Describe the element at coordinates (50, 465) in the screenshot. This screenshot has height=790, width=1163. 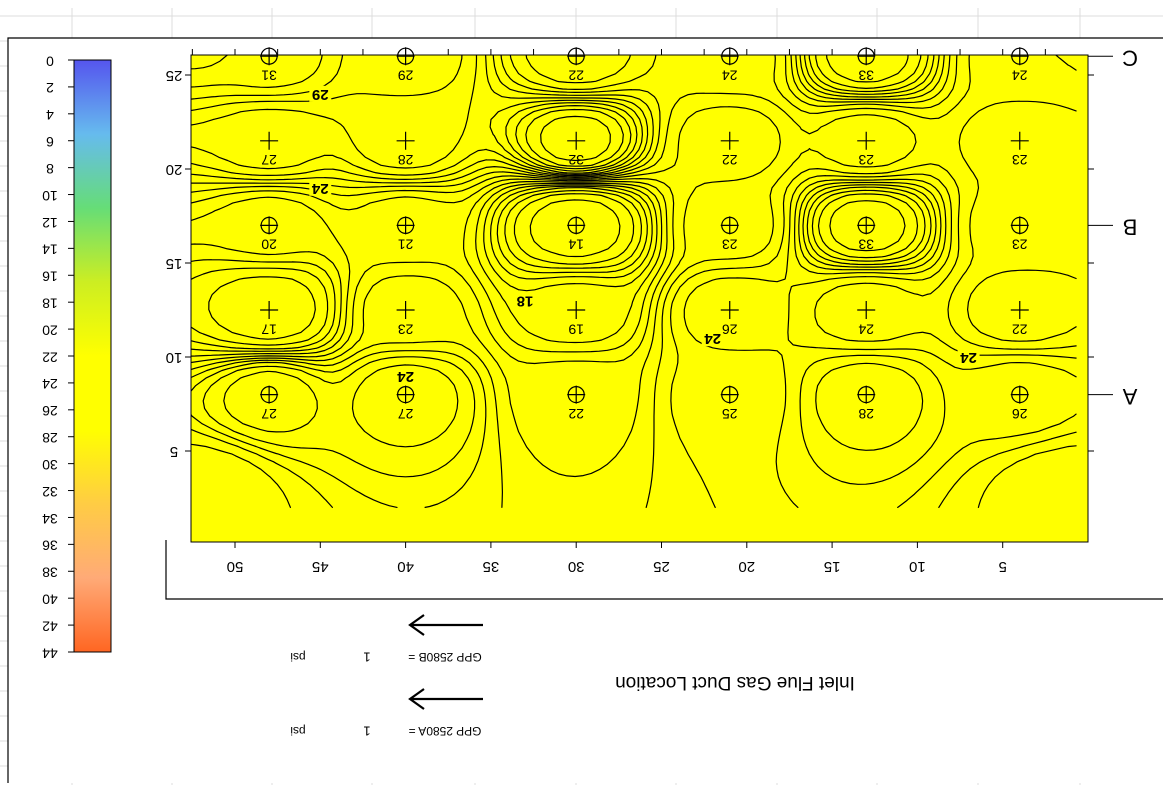
I see `colorbar-tick-label: 30` at that location.